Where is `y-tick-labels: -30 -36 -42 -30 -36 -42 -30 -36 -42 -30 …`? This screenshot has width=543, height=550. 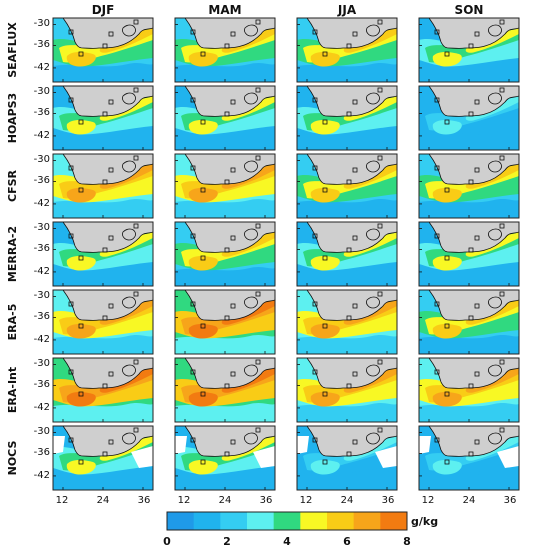
y-tick-labels: -30 -36 -42 -30 -36 -42 -30 -36 -42 -30 … is located at coordinates (42, 249).